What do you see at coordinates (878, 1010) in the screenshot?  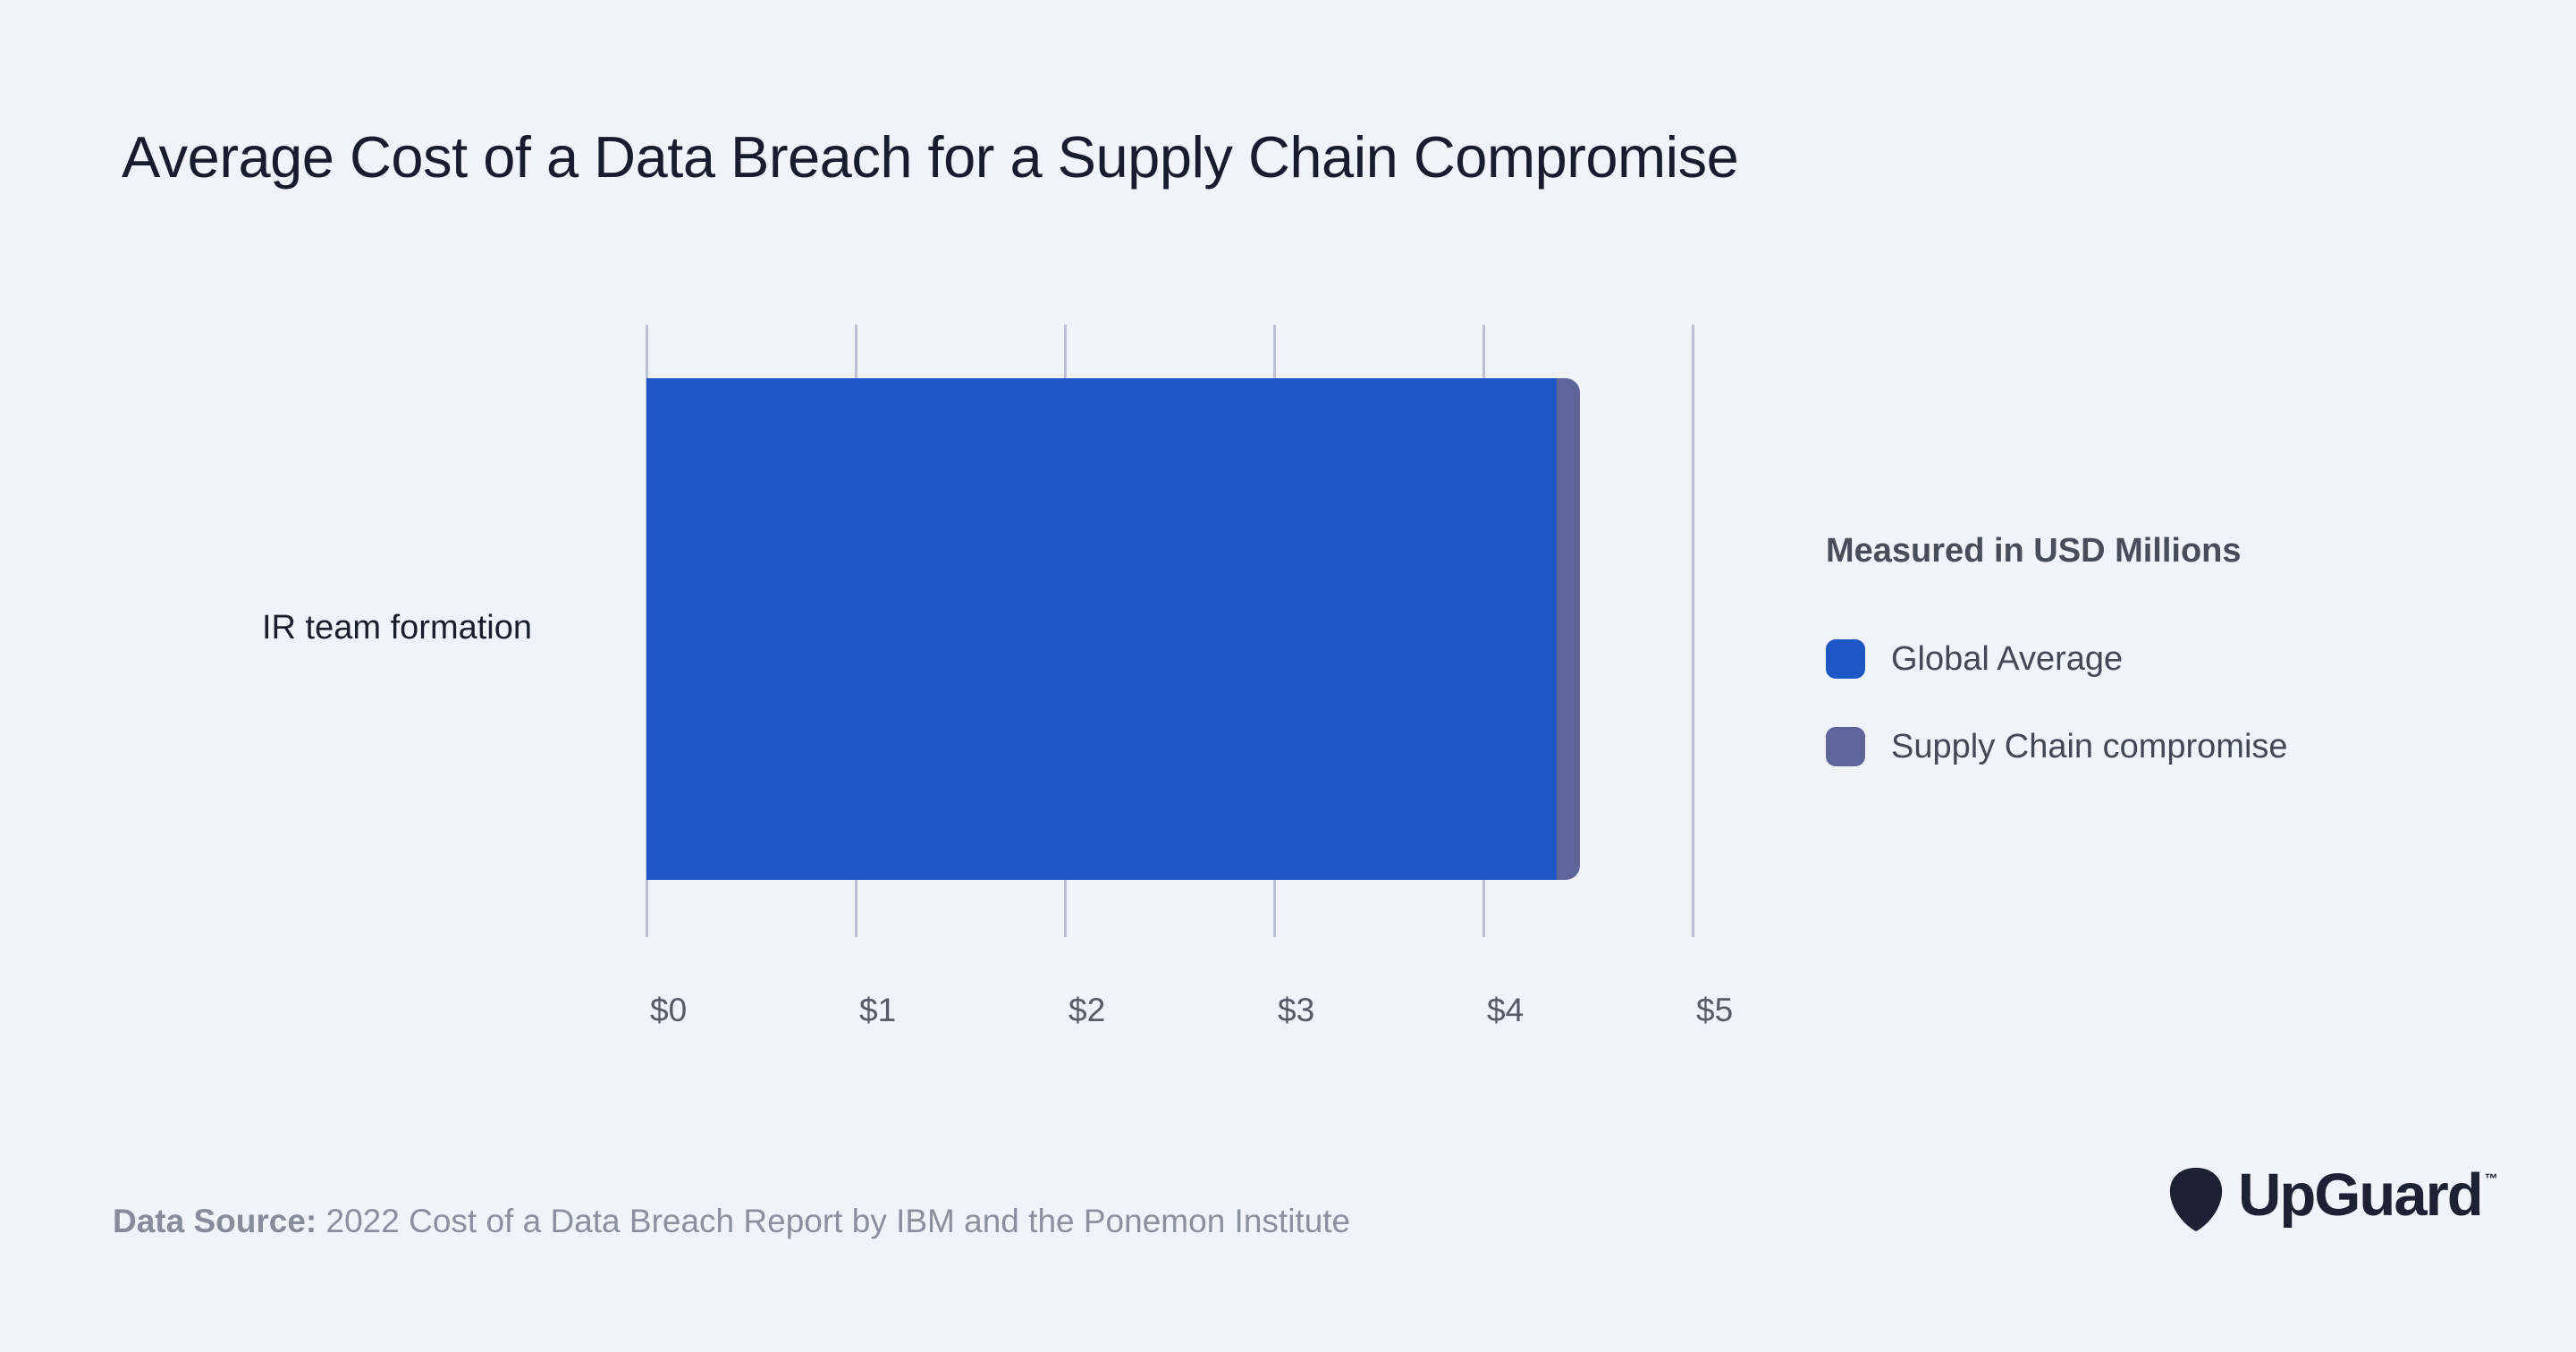 I see `x-tick-label: $1` at bounding box center [878, 1010].